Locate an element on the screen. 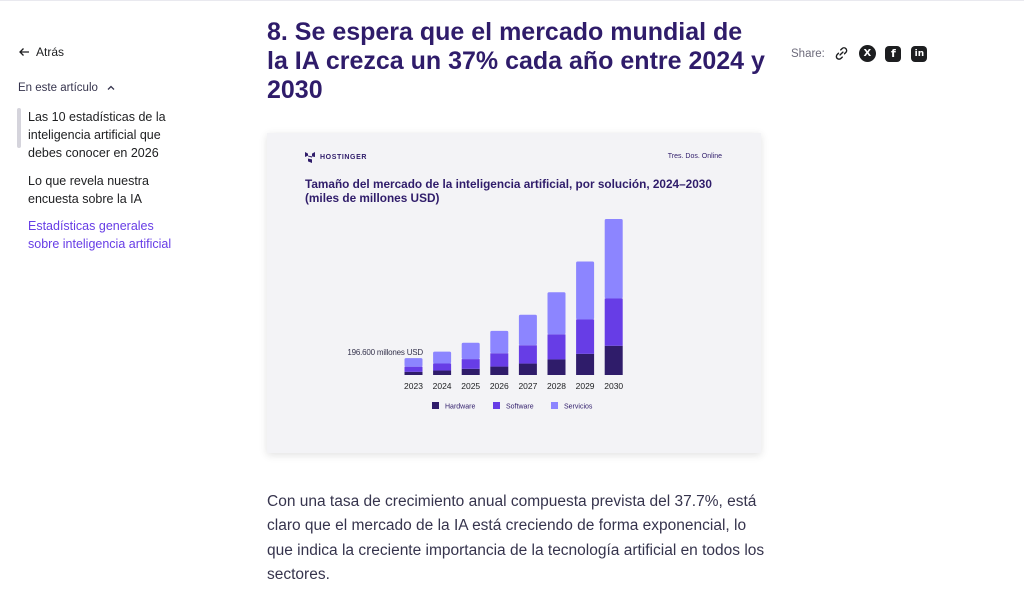 This screenshot has height=592, width=1024. bar-software-2023 is located at coordinates (413, 369).